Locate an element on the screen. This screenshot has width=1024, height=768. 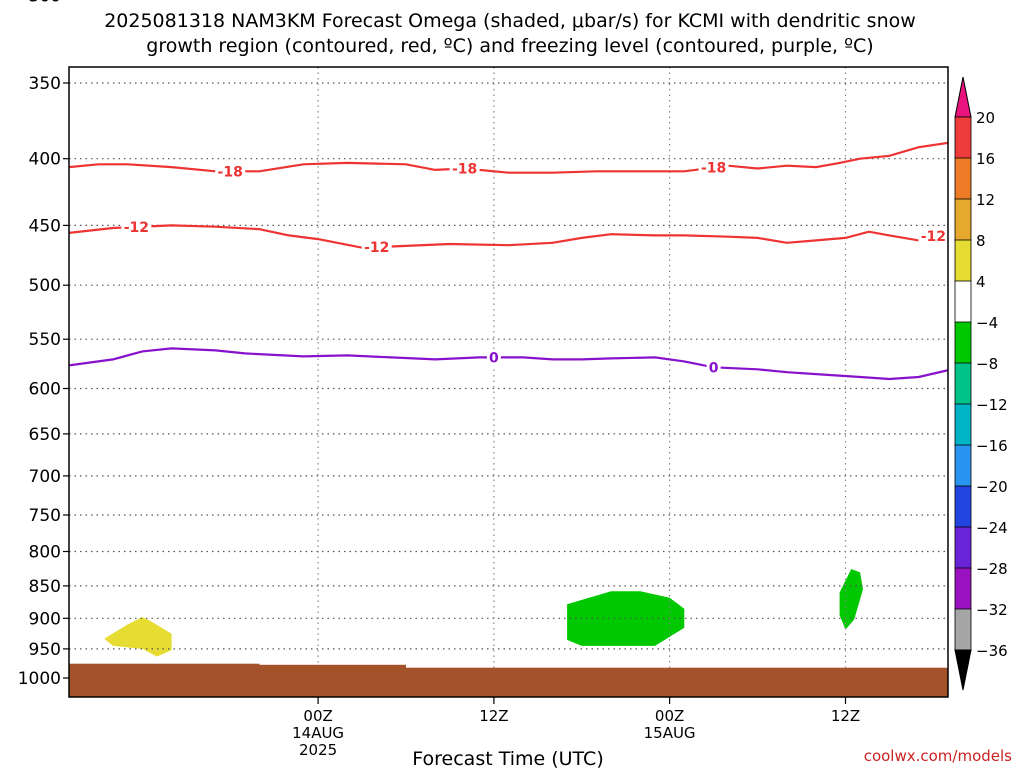
colorbar-tick-label-9: −20 is located at coordinates (992, 487).